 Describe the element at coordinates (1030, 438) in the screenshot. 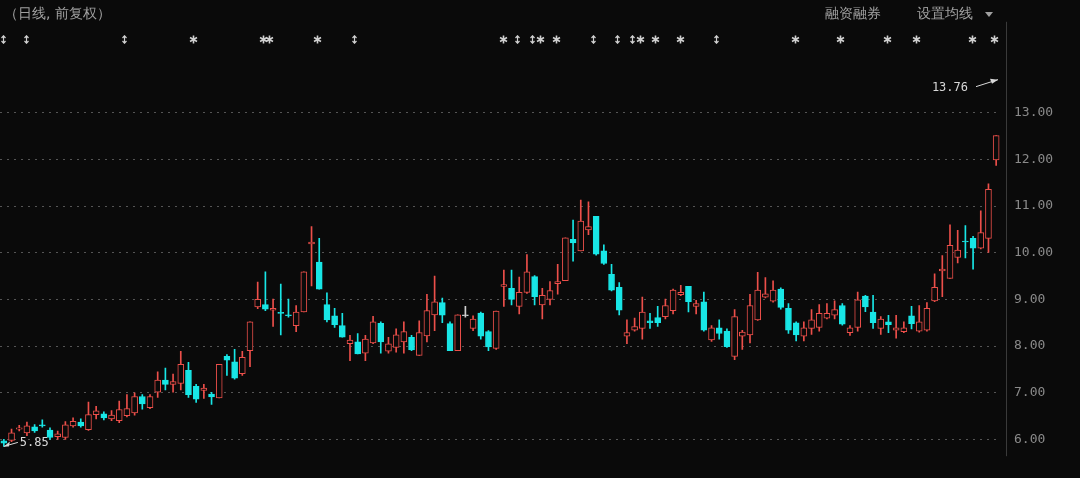

I see `y-tick-label: 6.00` at that location.